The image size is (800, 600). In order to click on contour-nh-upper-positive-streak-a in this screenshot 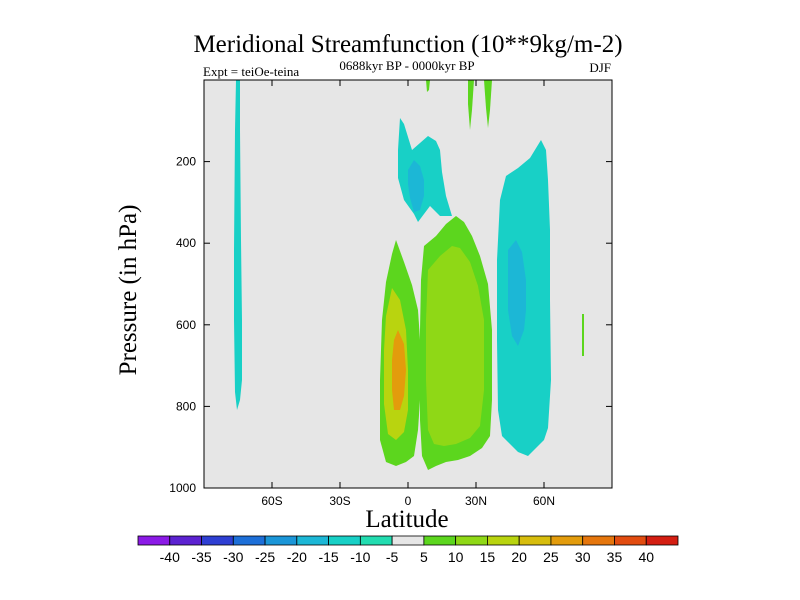, I will do `click(428, 86)`.